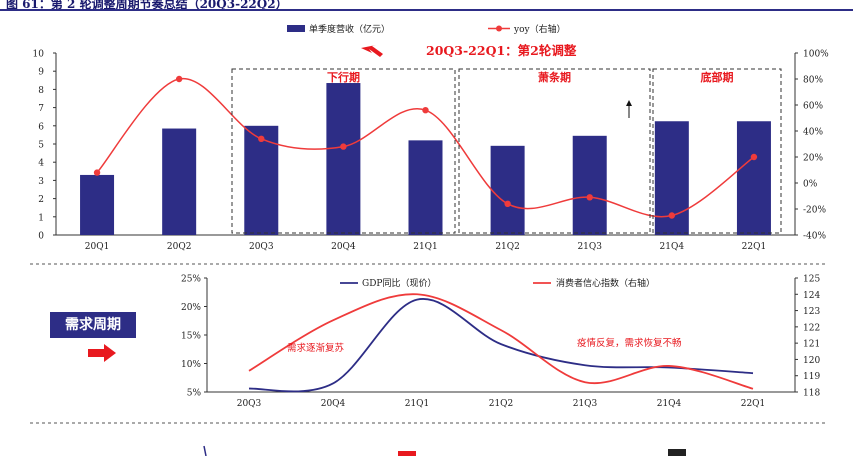 The width and height of the screenshot is (853, 456). I want to click on y2-tick-label: 122, so click(811, 328).